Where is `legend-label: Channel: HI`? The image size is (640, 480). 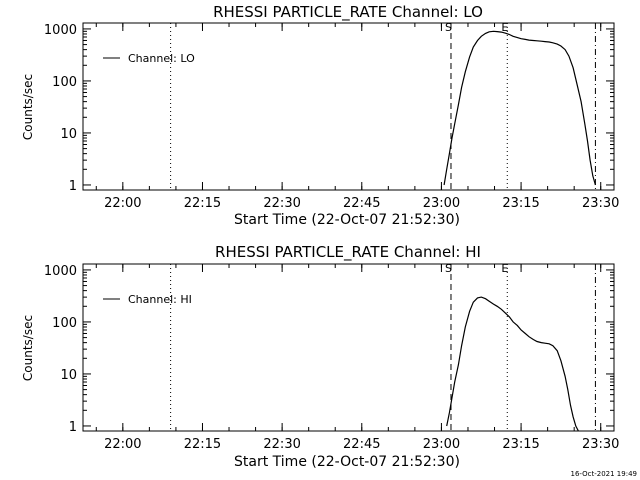
legend-label: Channel: HI is located at coordinates (160, 299).